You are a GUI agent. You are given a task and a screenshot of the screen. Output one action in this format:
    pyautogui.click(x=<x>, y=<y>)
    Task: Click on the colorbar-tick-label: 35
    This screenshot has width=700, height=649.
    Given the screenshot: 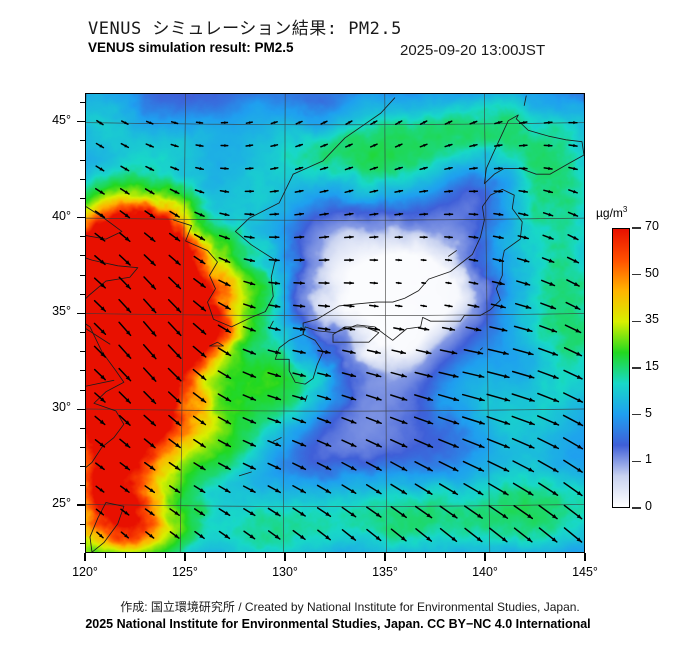 What is the action you would take?
    pyautogui.click(x=652, y=319)
    